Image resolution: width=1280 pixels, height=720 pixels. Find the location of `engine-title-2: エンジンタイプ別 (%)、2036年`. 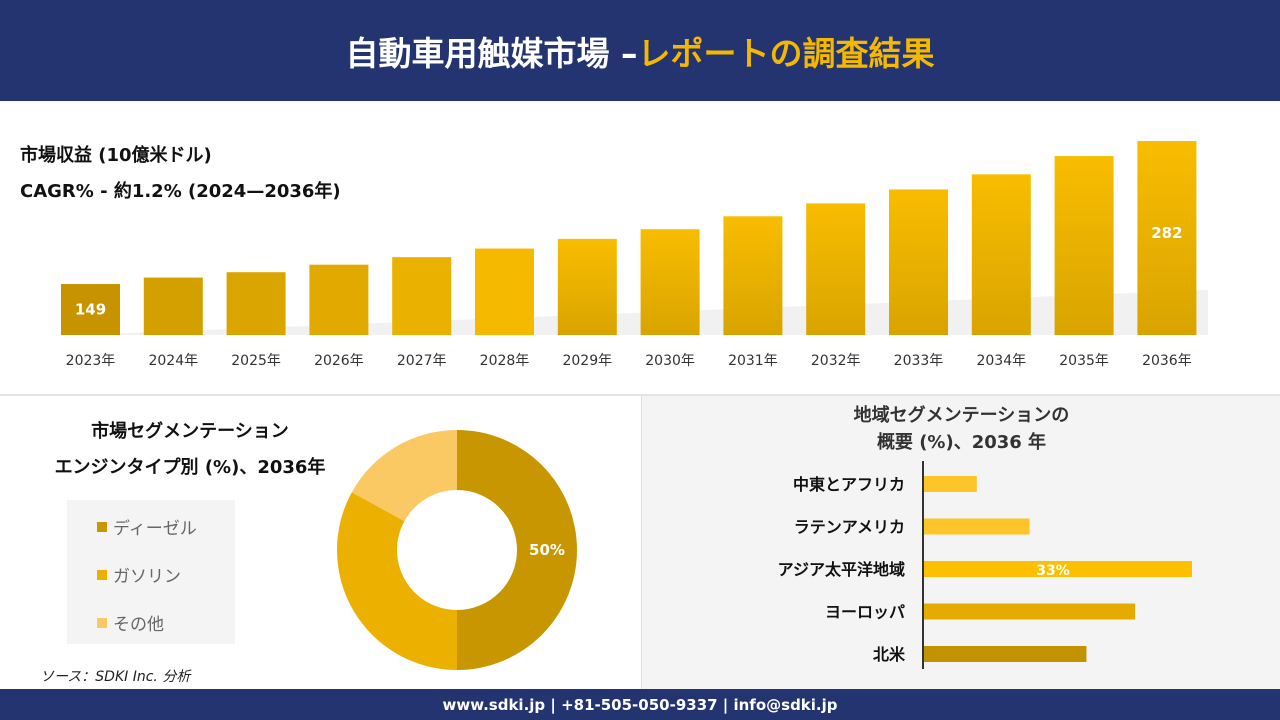

engine-title-2: エンジンタイプ別 (%)、2036年 is located at coordinates (190, 467).